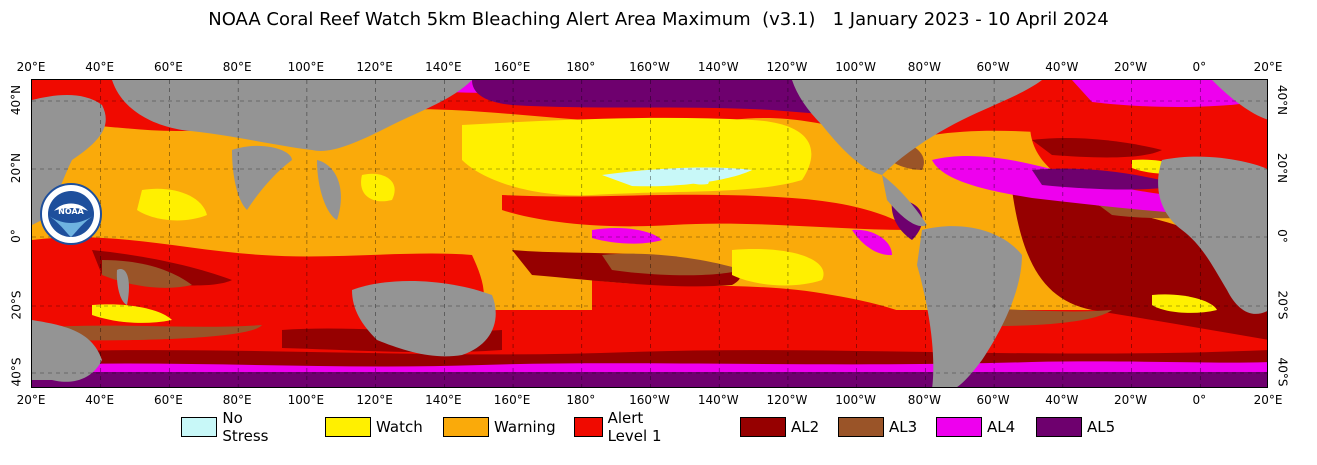  I want to click on legend-item: No Stress, so click(229, 427).